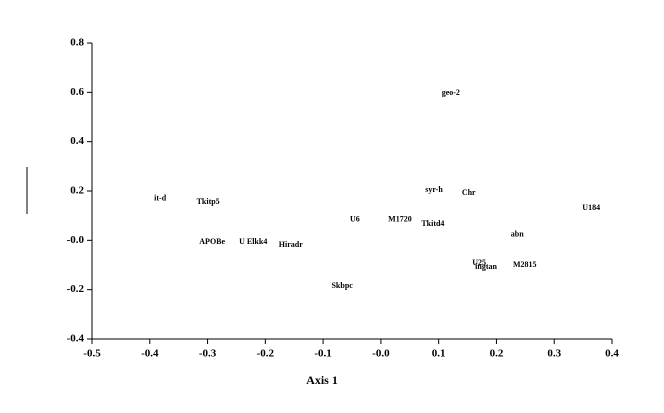 This screenshot has width=664, height=413. I want to click on x-tick-label: -0.4, so click(150, 354).